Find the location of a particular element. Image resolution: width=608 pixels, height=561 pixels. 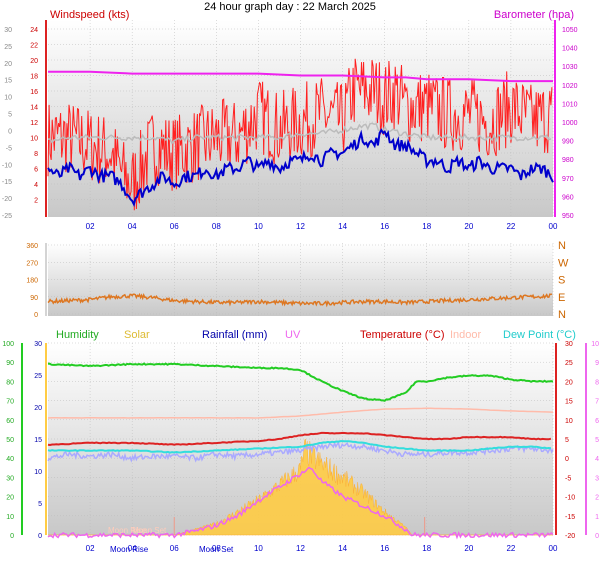

windspeed-tick-label: 6 is located at coordinates (36, 170).